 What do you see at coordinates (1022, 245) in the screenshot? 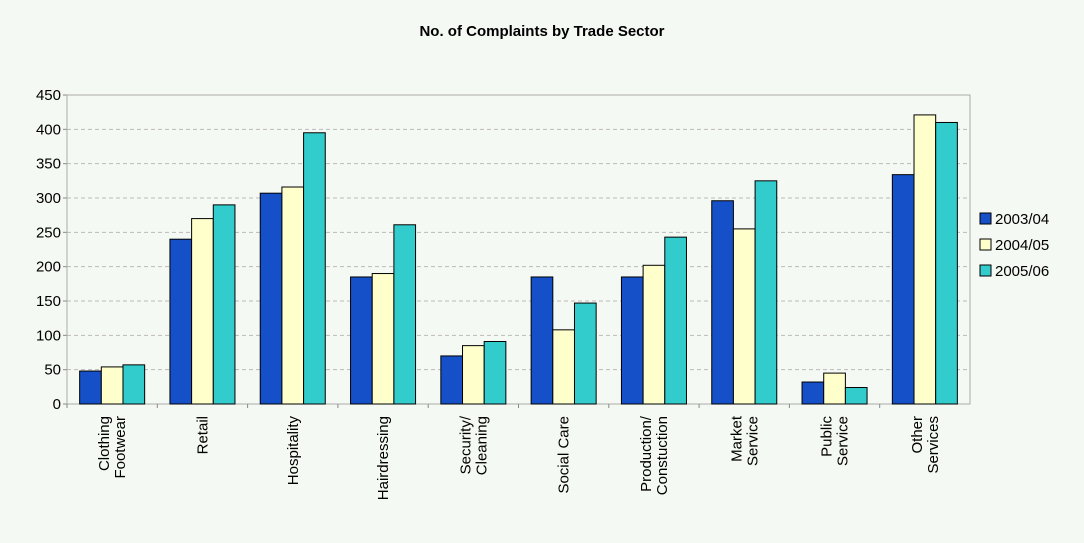
I see `legend-label: 2004/05` at bounding box center [1022, 245].